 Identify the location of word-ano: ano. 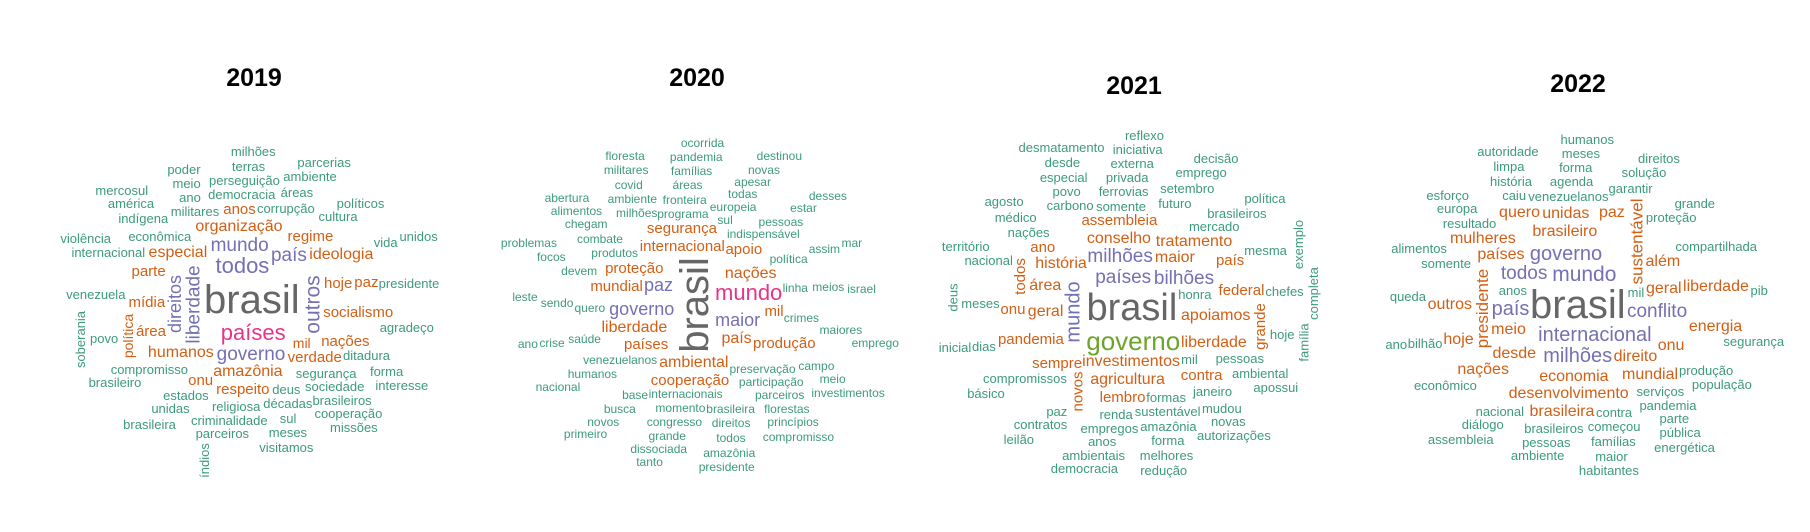
(190, 198).